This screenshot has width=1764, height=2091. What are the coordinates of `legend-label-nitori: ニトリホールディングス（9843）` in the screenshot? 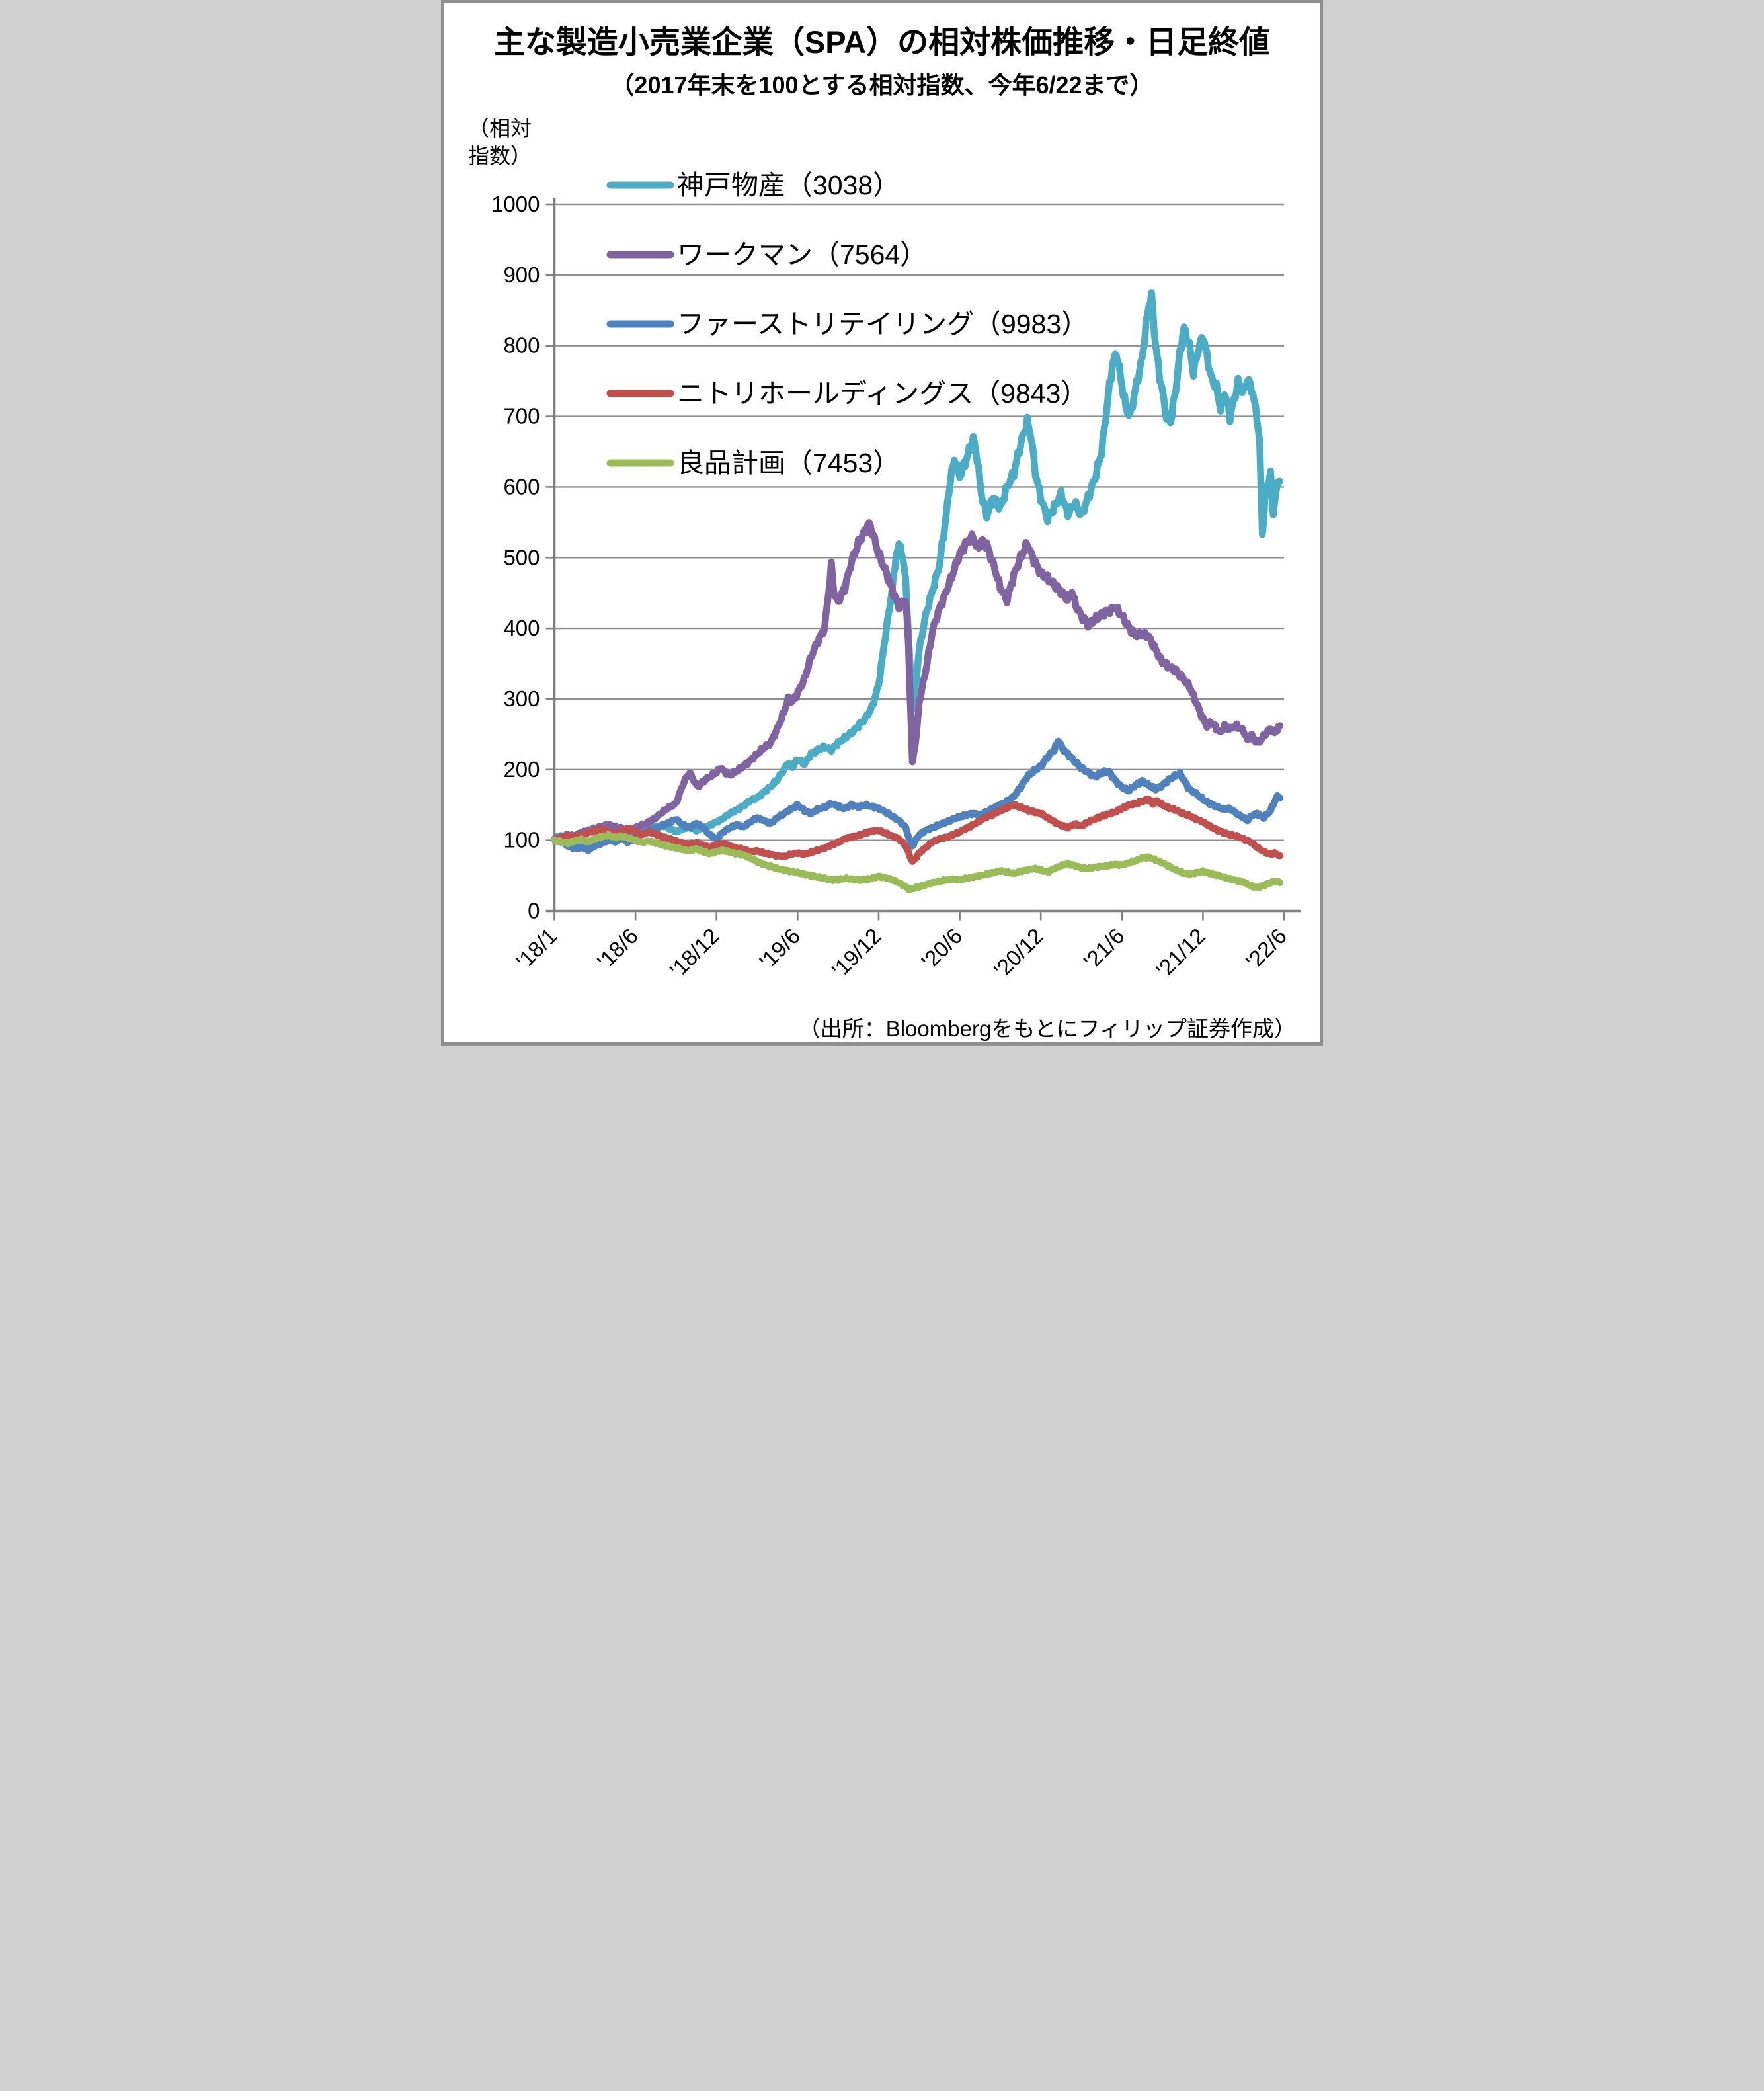 It's located at (882, 393).